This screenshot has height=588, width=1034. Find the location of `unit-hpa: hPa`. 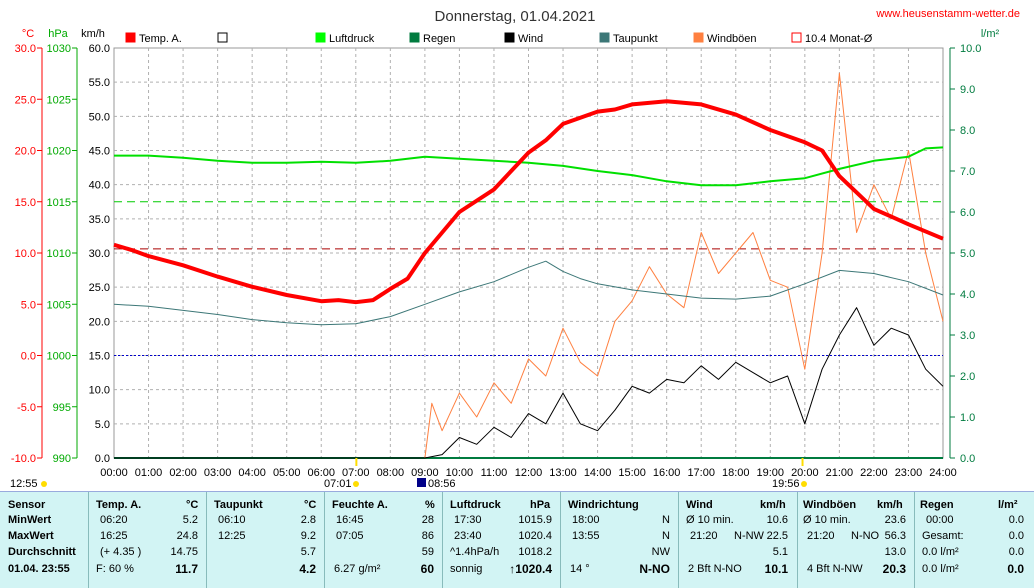

unit-hpa: hPa is located at coordinates (58, 34).